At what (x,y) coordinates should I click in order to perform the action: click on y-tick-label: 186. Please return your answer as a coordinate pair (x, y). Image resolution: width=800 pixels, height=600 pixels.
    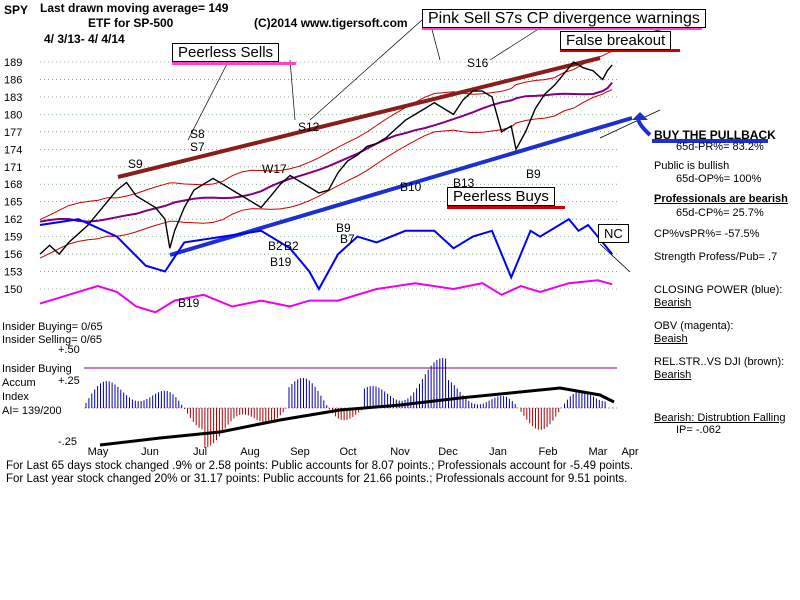
    Looking at the image, I should click on (13, 80).